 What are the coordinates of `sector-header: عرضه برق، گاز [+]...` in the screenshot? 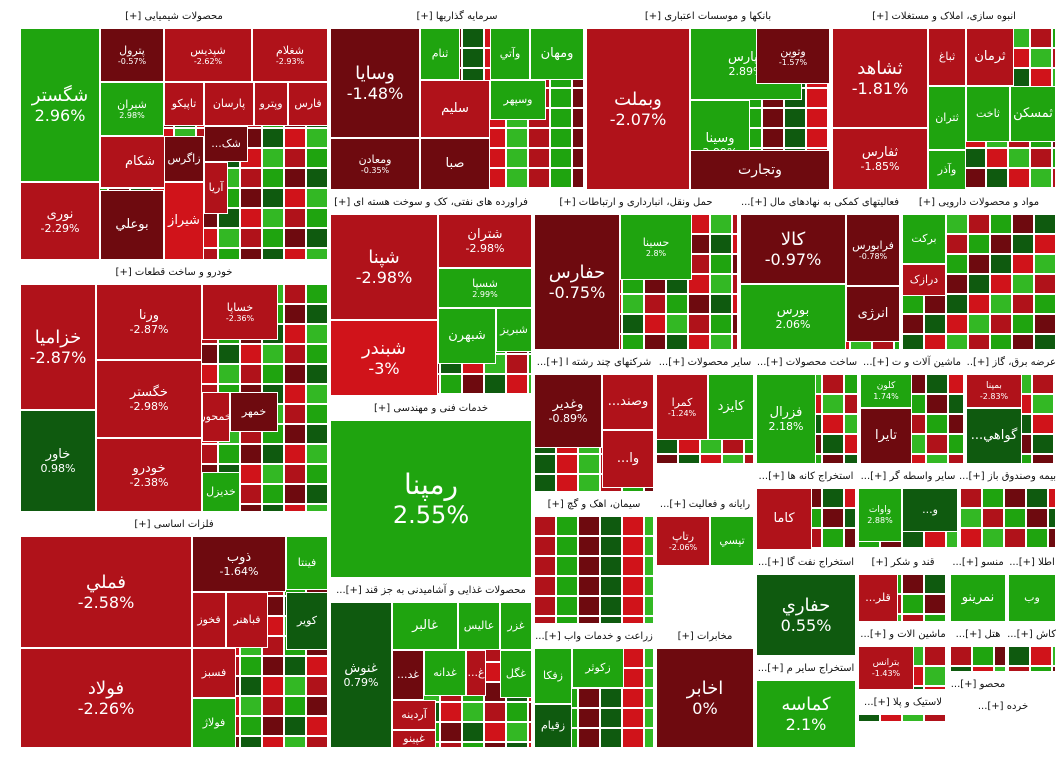 It's located at (1011, 363).